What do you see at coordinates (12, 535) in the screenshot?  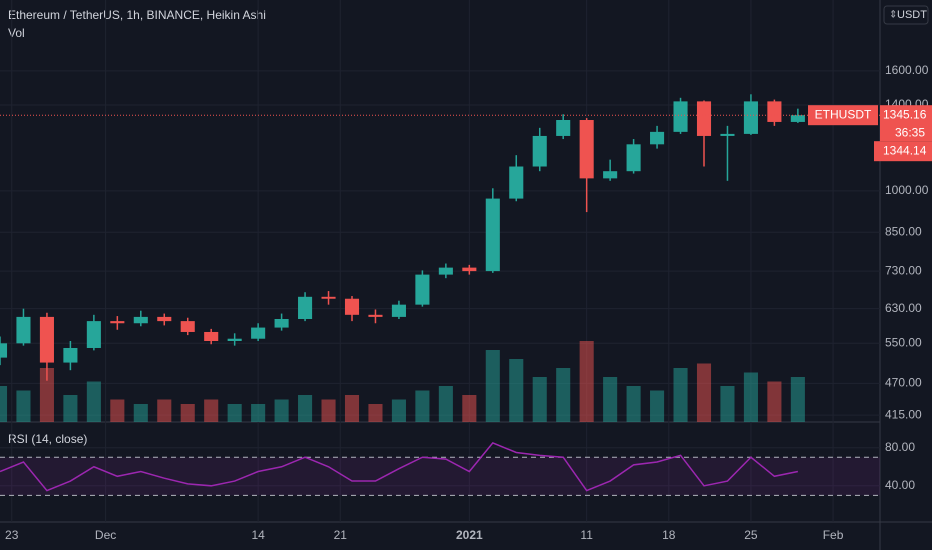 I see `x-tick-label: 23` at bounding box center [12, 535].